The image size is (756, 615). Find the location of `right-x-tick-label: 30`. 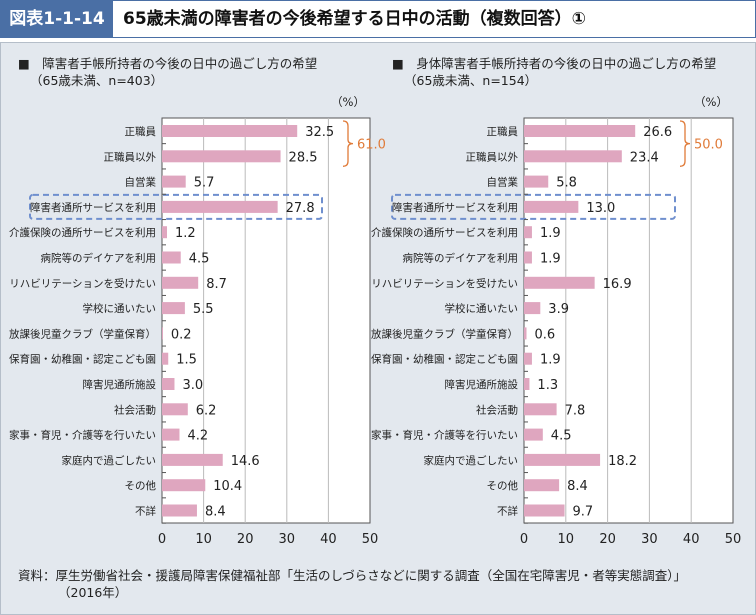

right-x-tick-label: 30 is located at coordinates (649, 539).